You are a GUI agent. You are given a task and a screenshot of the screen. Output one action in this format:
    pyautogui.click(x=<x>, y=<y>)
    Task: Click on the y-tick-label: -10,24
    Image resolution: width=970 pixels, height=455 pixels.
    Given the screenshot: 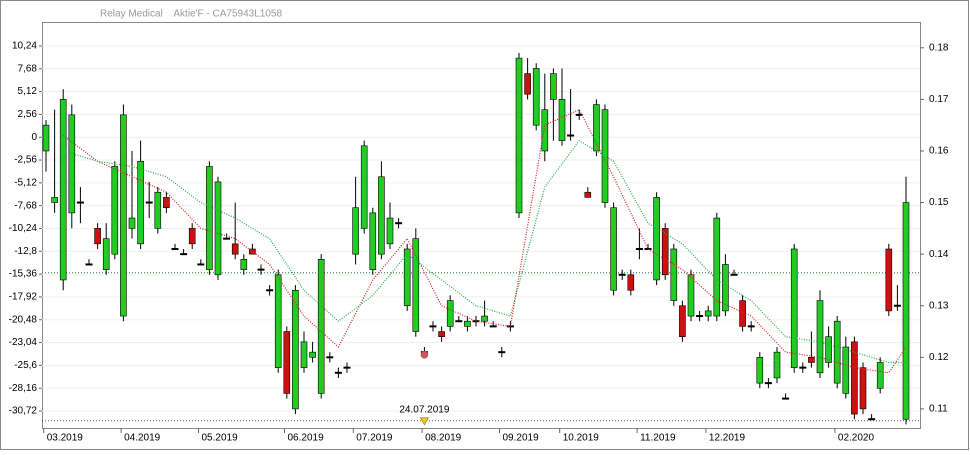 What is the action you would take?
    pyautogui.click(x=23, y=228)
    